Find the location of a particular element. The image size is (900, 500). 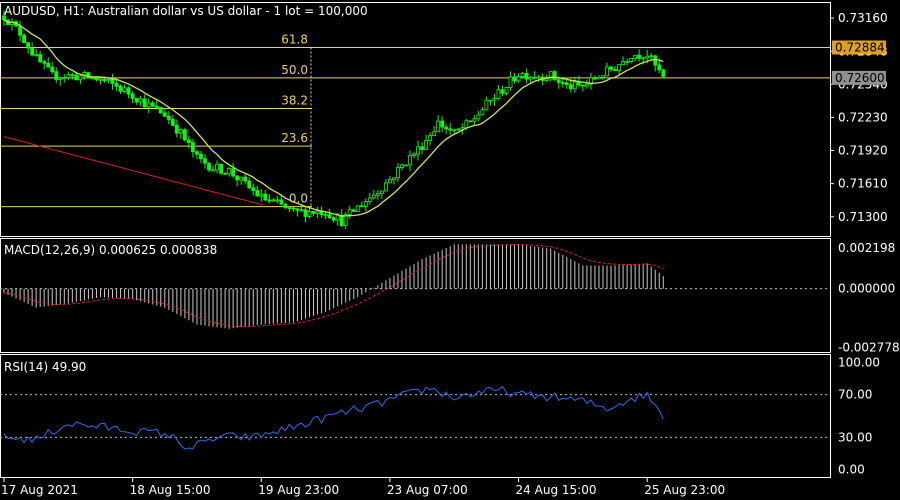

price-tick-label: 0.72230 is located at coordinates (863, 117).